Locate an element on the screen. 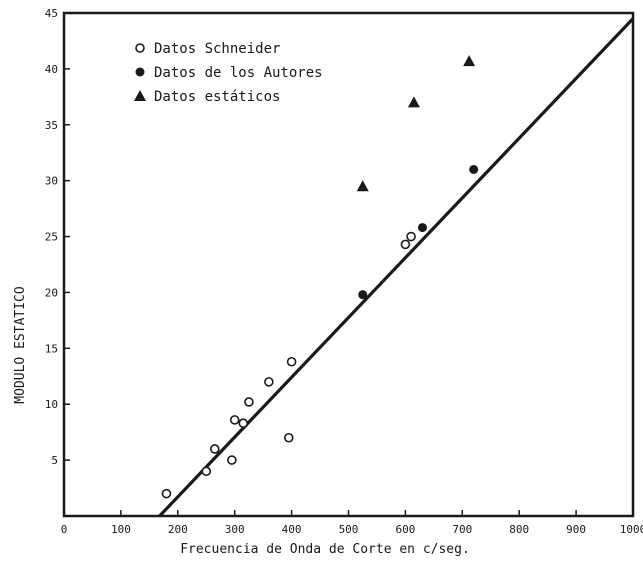 The width and height of the screenshot is (643, 566). y-axis-ticks: 5 10 15 20 25 30 35 40 45 is located at coordinates (57, 237).